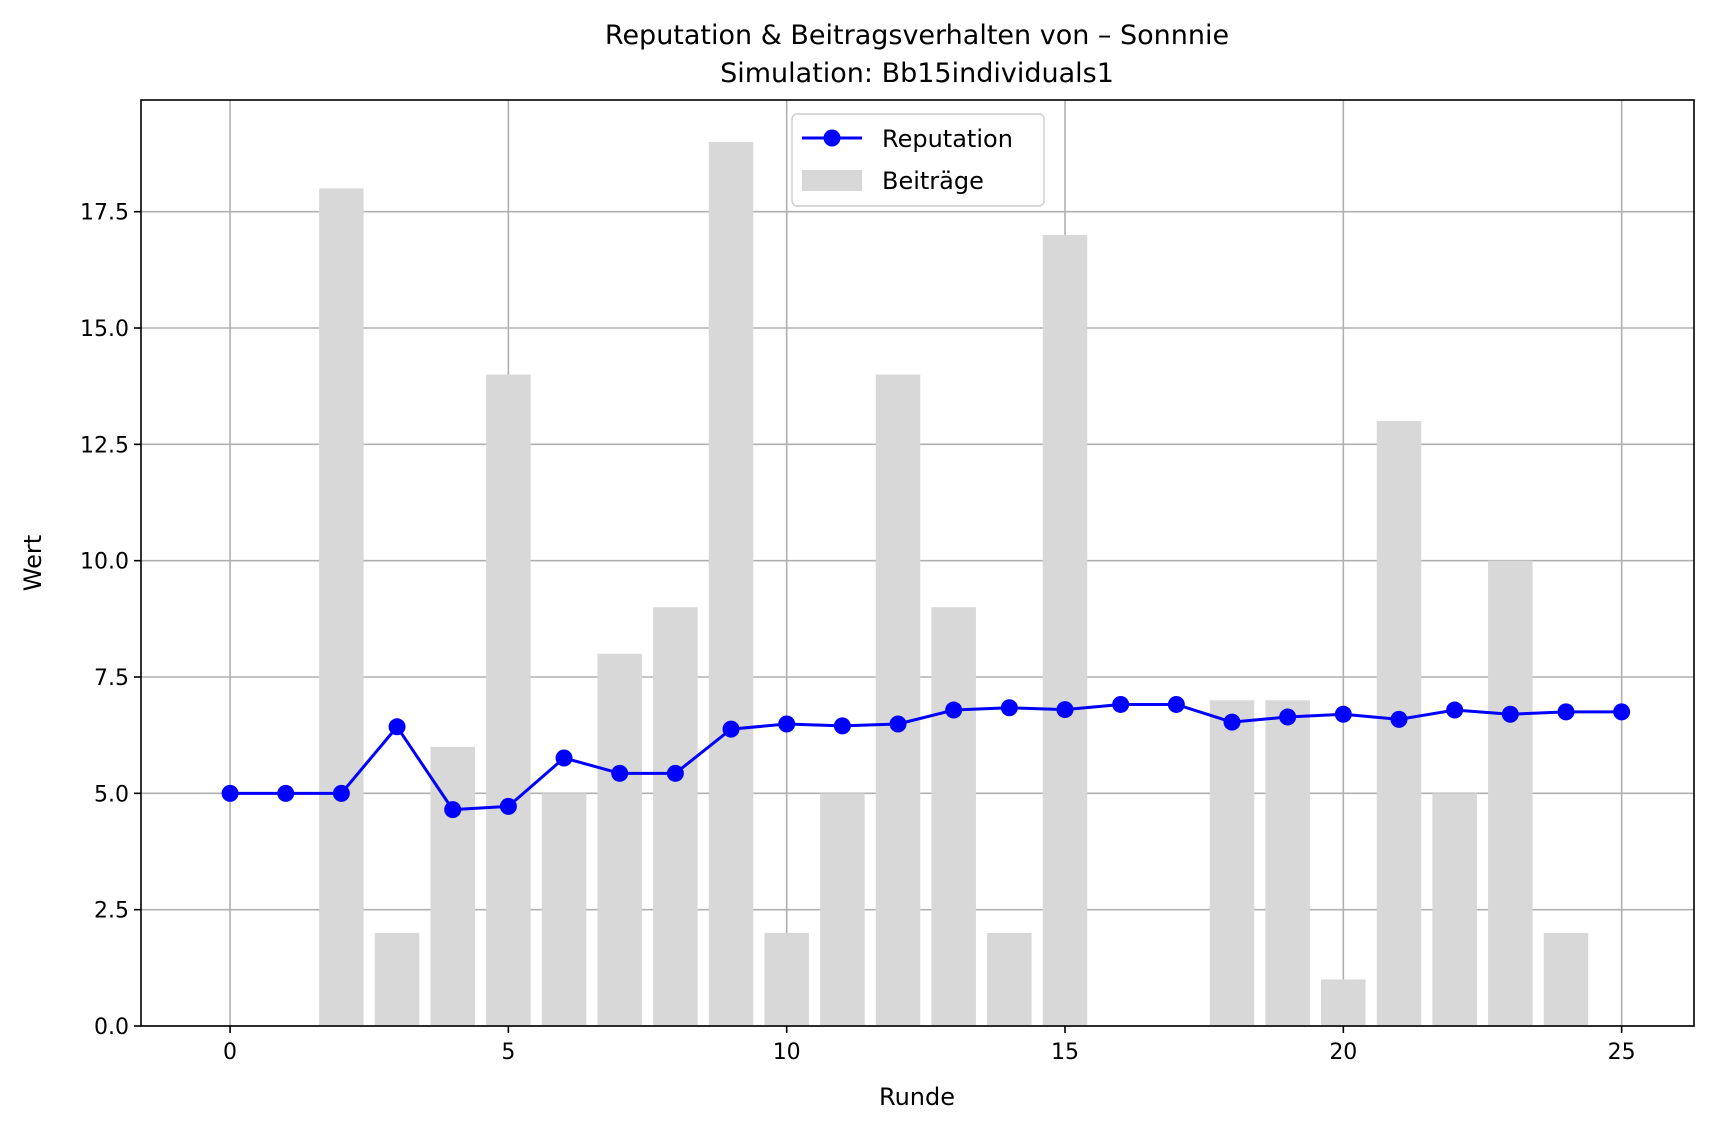  I want to click on y-tick-label: 17.5, so click(104, 213).